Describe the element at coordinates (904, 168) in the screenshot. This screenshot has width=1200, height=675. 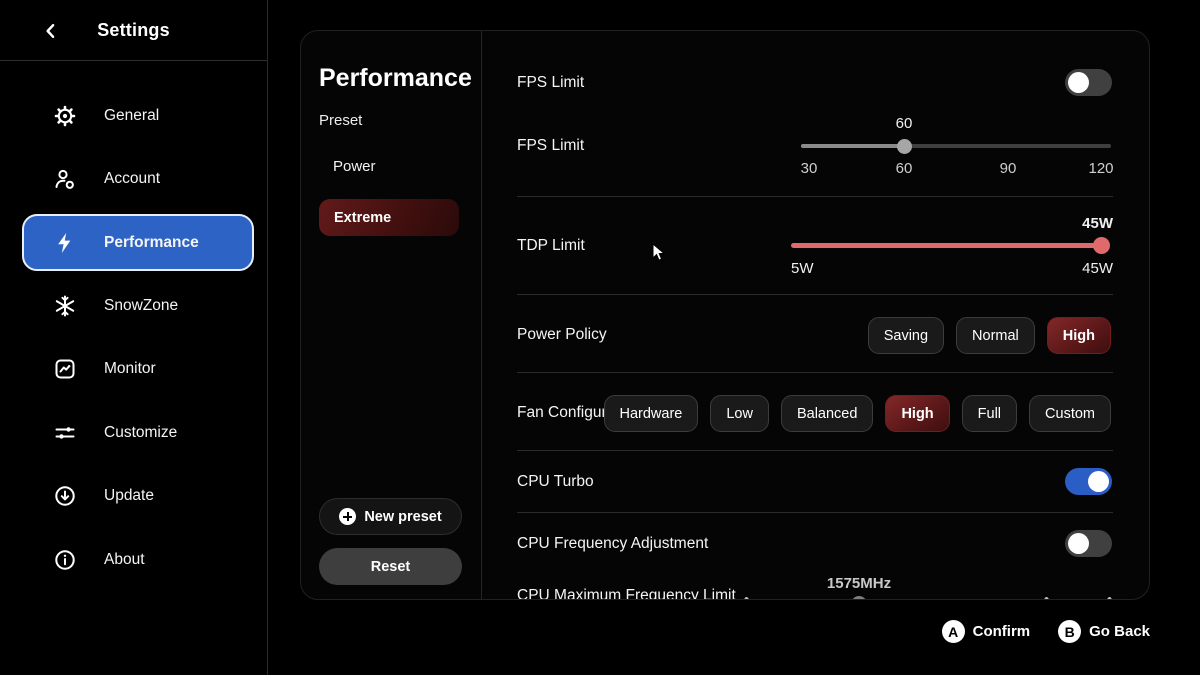
I see `fps-tick-60: 60` at that location.